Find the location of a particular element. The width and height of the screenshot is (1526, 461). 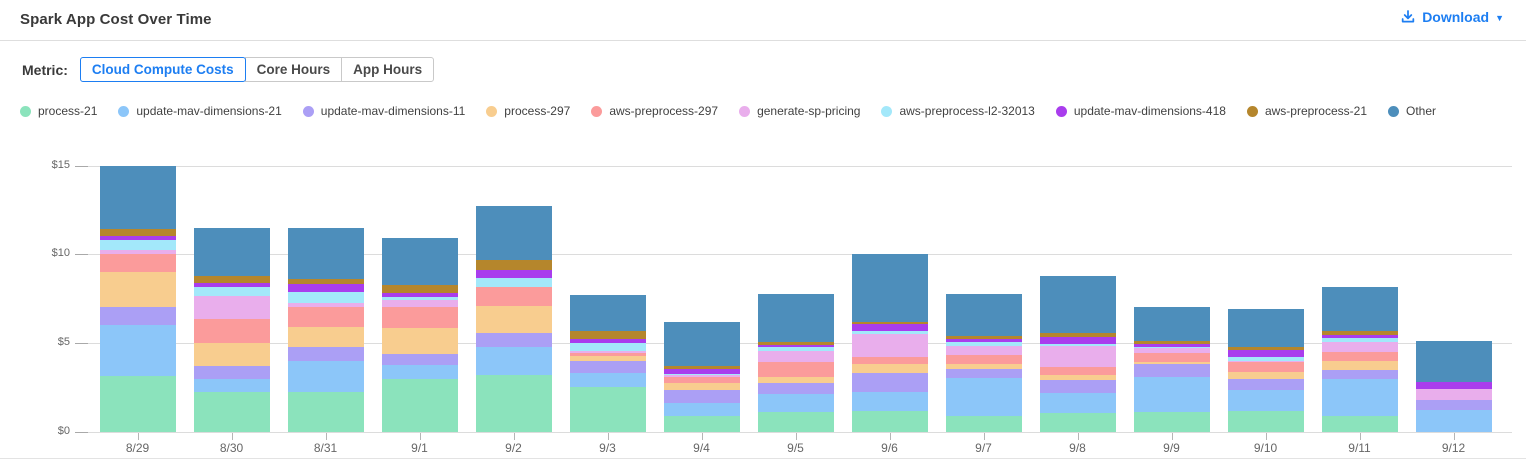

legend-item-other: Other is located at coordinates (1412, 111).